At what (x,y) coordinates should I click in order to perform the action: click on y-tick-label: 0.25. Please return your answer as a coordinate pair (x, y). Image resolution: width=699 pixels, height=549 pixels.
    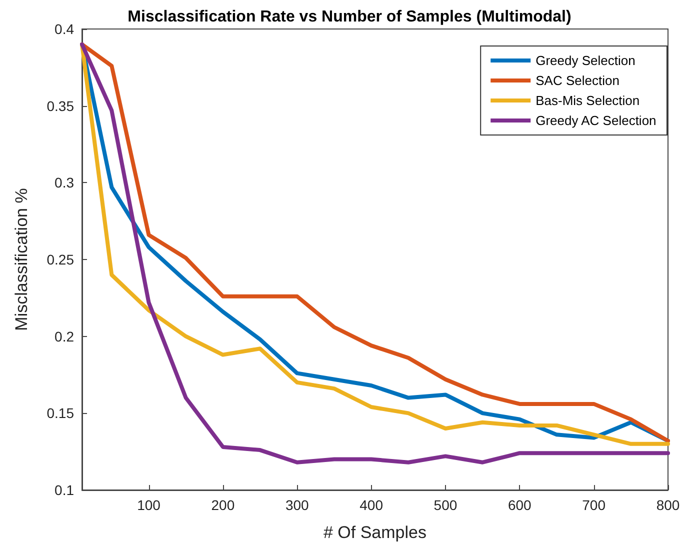
    Looking at the image, I should click on (60, 260).